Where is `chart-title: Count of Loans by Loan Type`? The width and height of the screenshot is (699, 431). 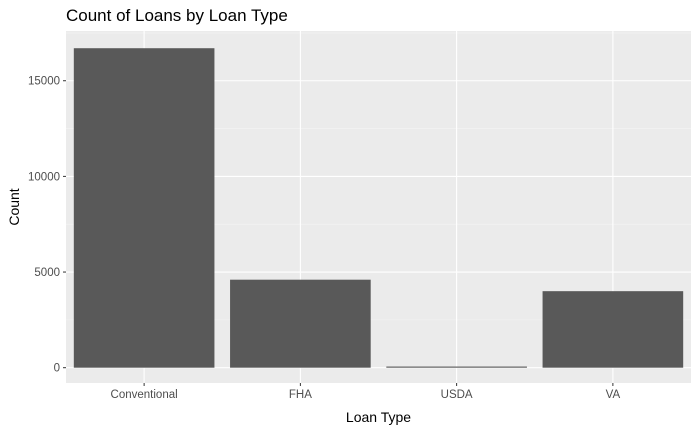 chart-title: Count of Loans by Loan Type is located at coordinates (177, 15).